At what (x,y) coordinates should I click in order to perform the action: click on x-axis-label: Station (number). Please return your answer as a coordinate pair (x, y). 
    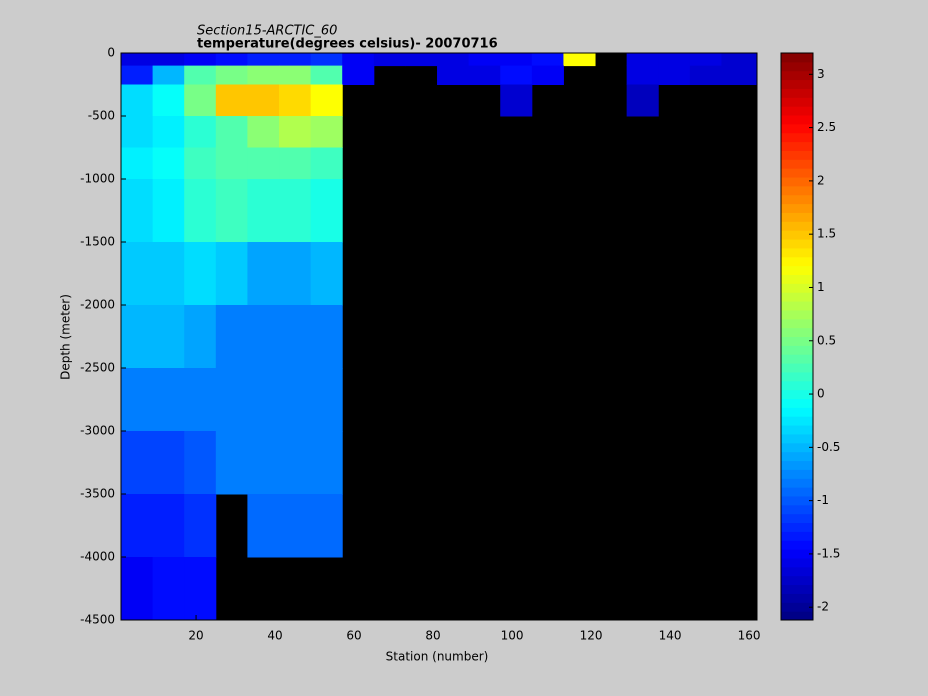
    Looking at the image, I should click on (437, 657).